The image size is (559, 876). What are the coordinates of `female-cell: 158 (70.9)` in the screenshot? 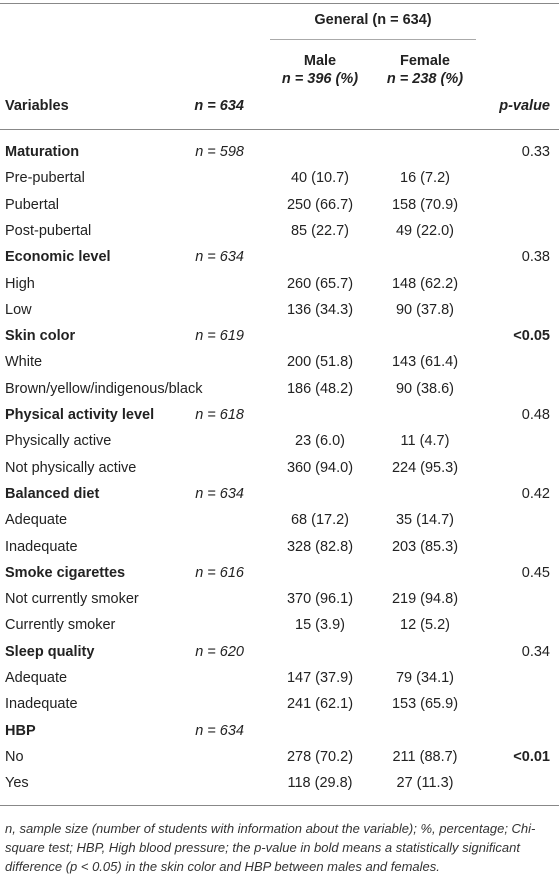 It's located at (425, 204).